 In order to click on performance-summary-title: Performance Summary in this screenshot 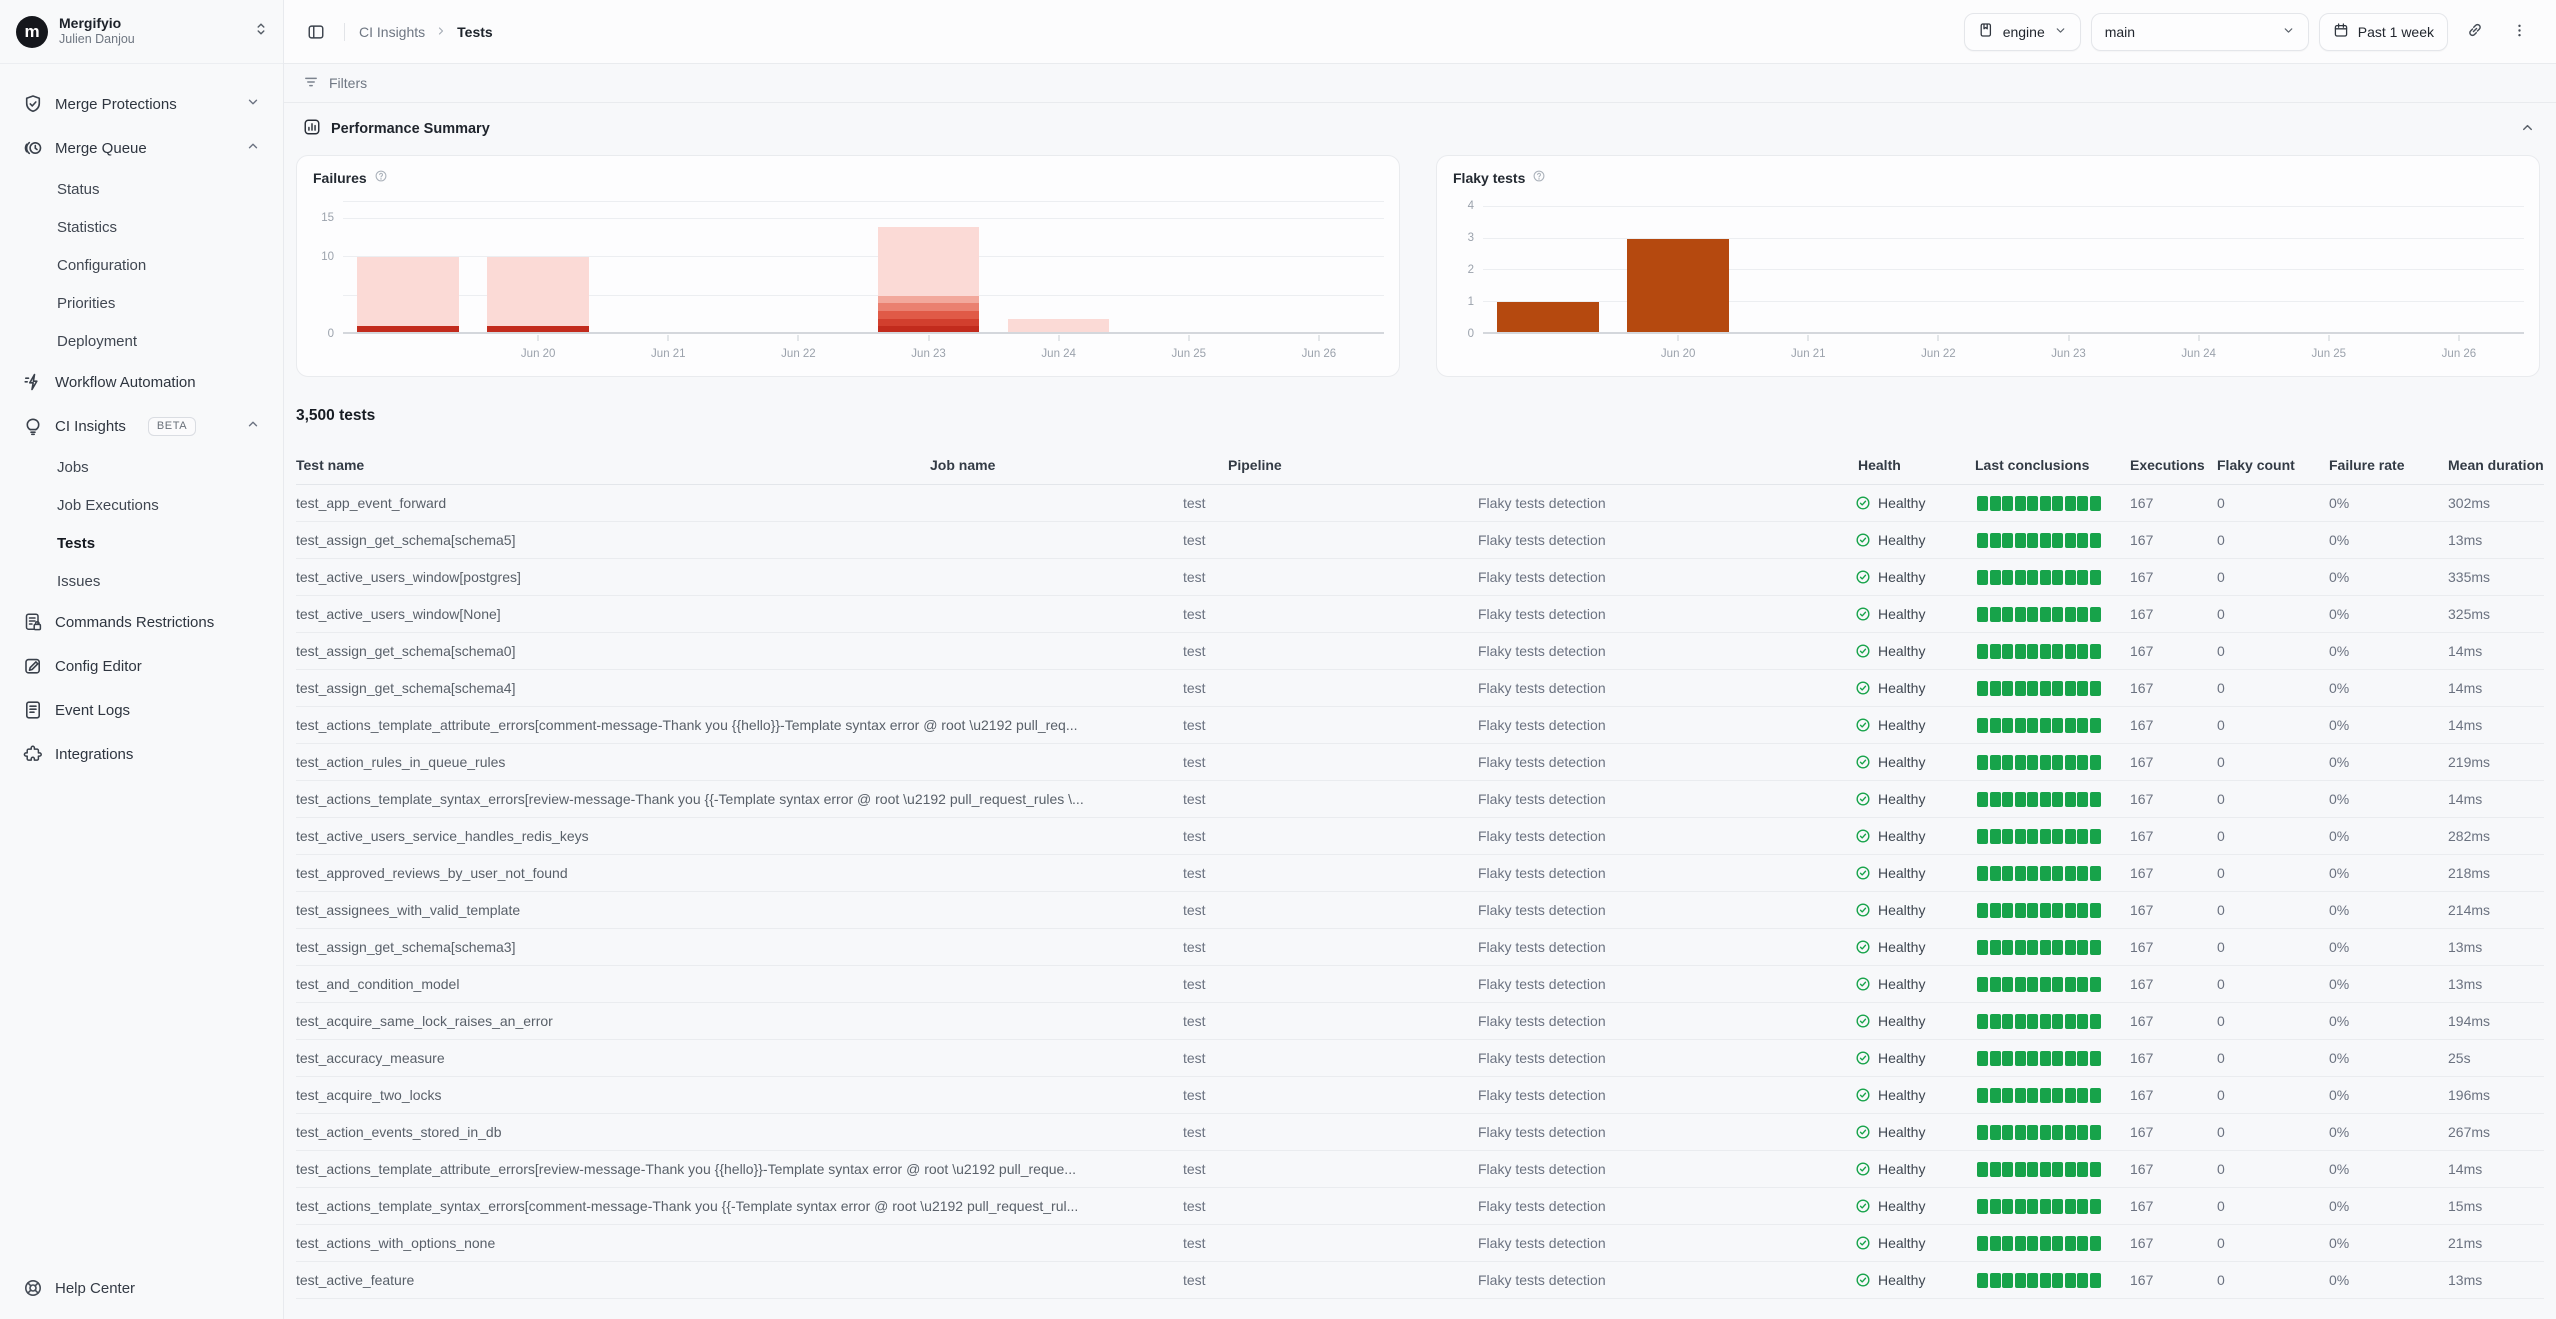, I will do `click(410, 129)`.